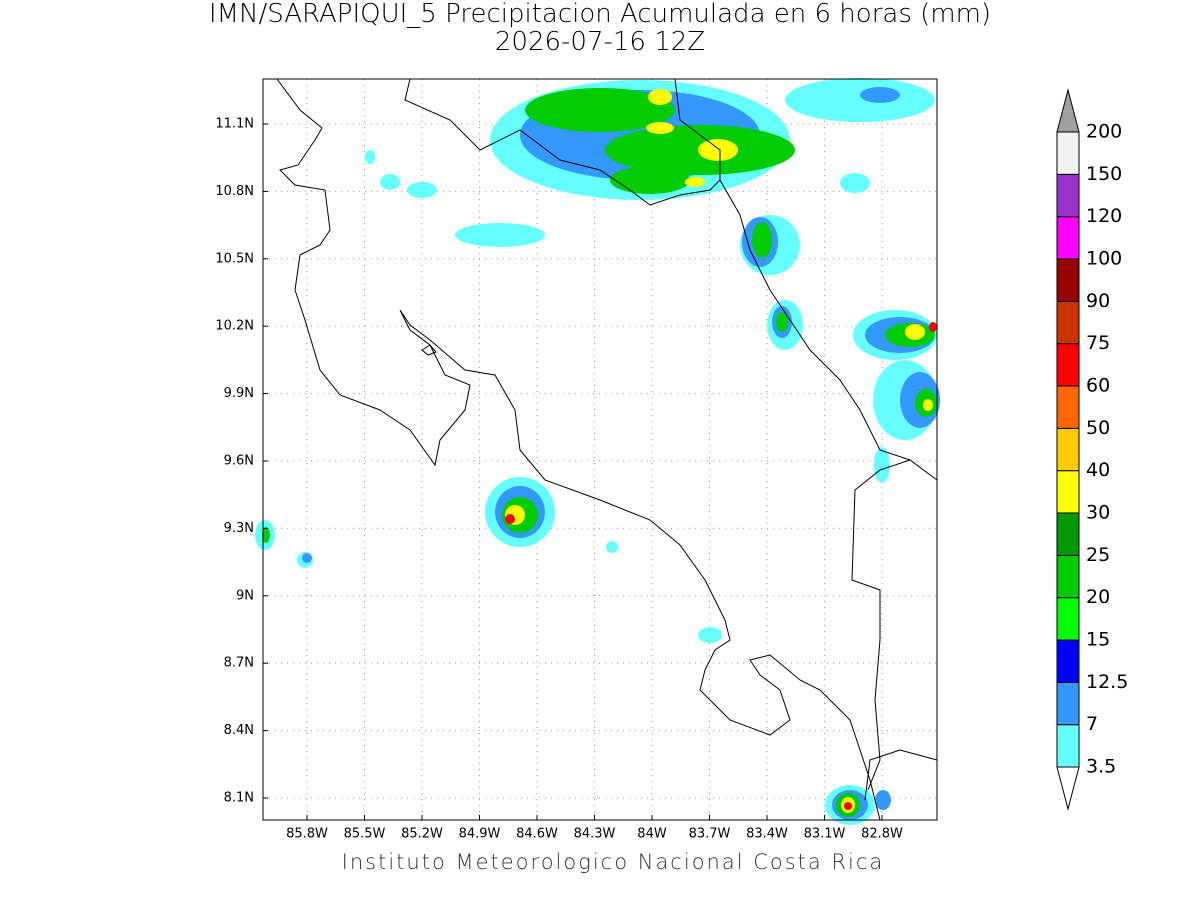  What do you see at coordinates (710, 834) in the screenshot?
I see `x-tick-label: 83.7W` at bounding box center [710, 834].